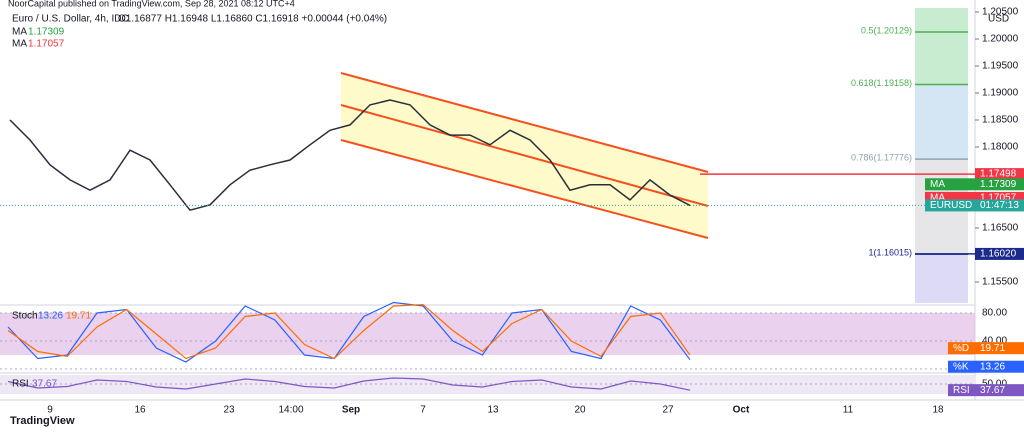 The height and width of the screenshot is (435, 1024). Describe the element at coordinates (881, 157) in the screenshot. I see `fib-label: 0.786(1.17776)` at that location.